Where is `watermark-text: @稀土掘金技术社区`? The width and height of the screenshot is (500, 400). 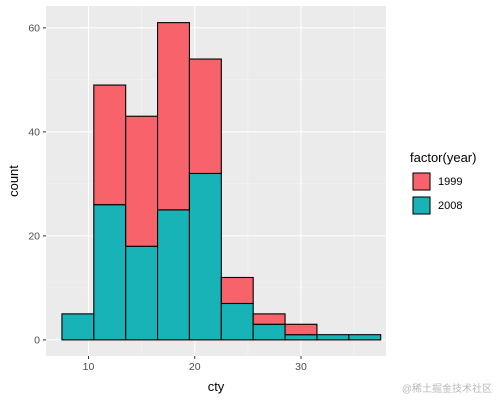
watermark-text: @稀土掘金技术社区 is located at coordinates (447, 388).